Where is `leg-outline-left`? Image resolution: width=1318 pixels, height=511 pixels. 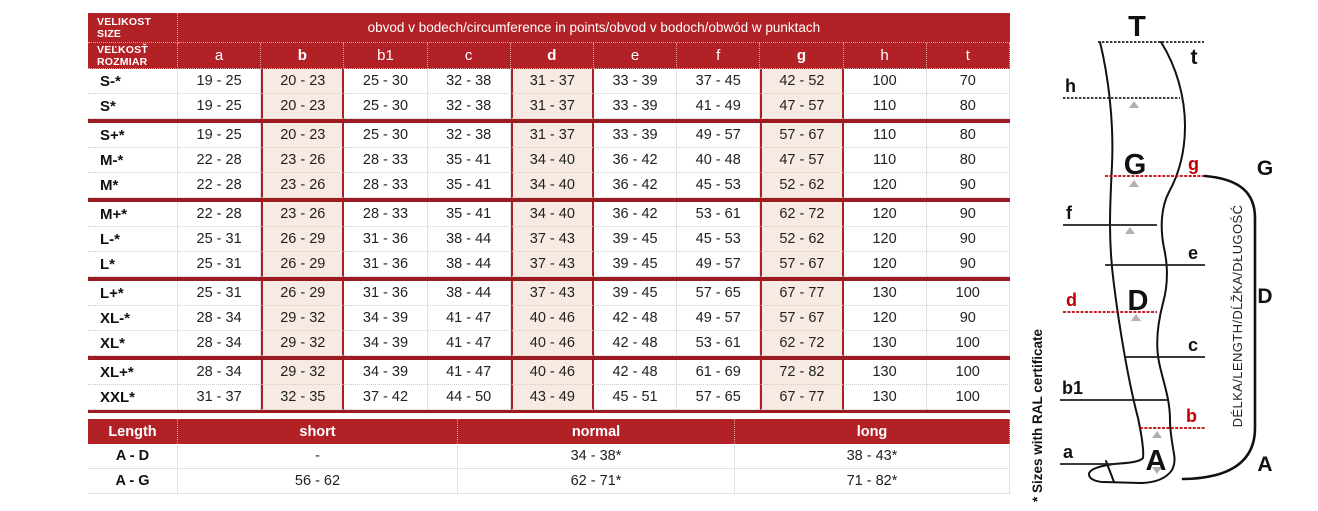
leg-outline-left is located at coordinates (1131, 263).